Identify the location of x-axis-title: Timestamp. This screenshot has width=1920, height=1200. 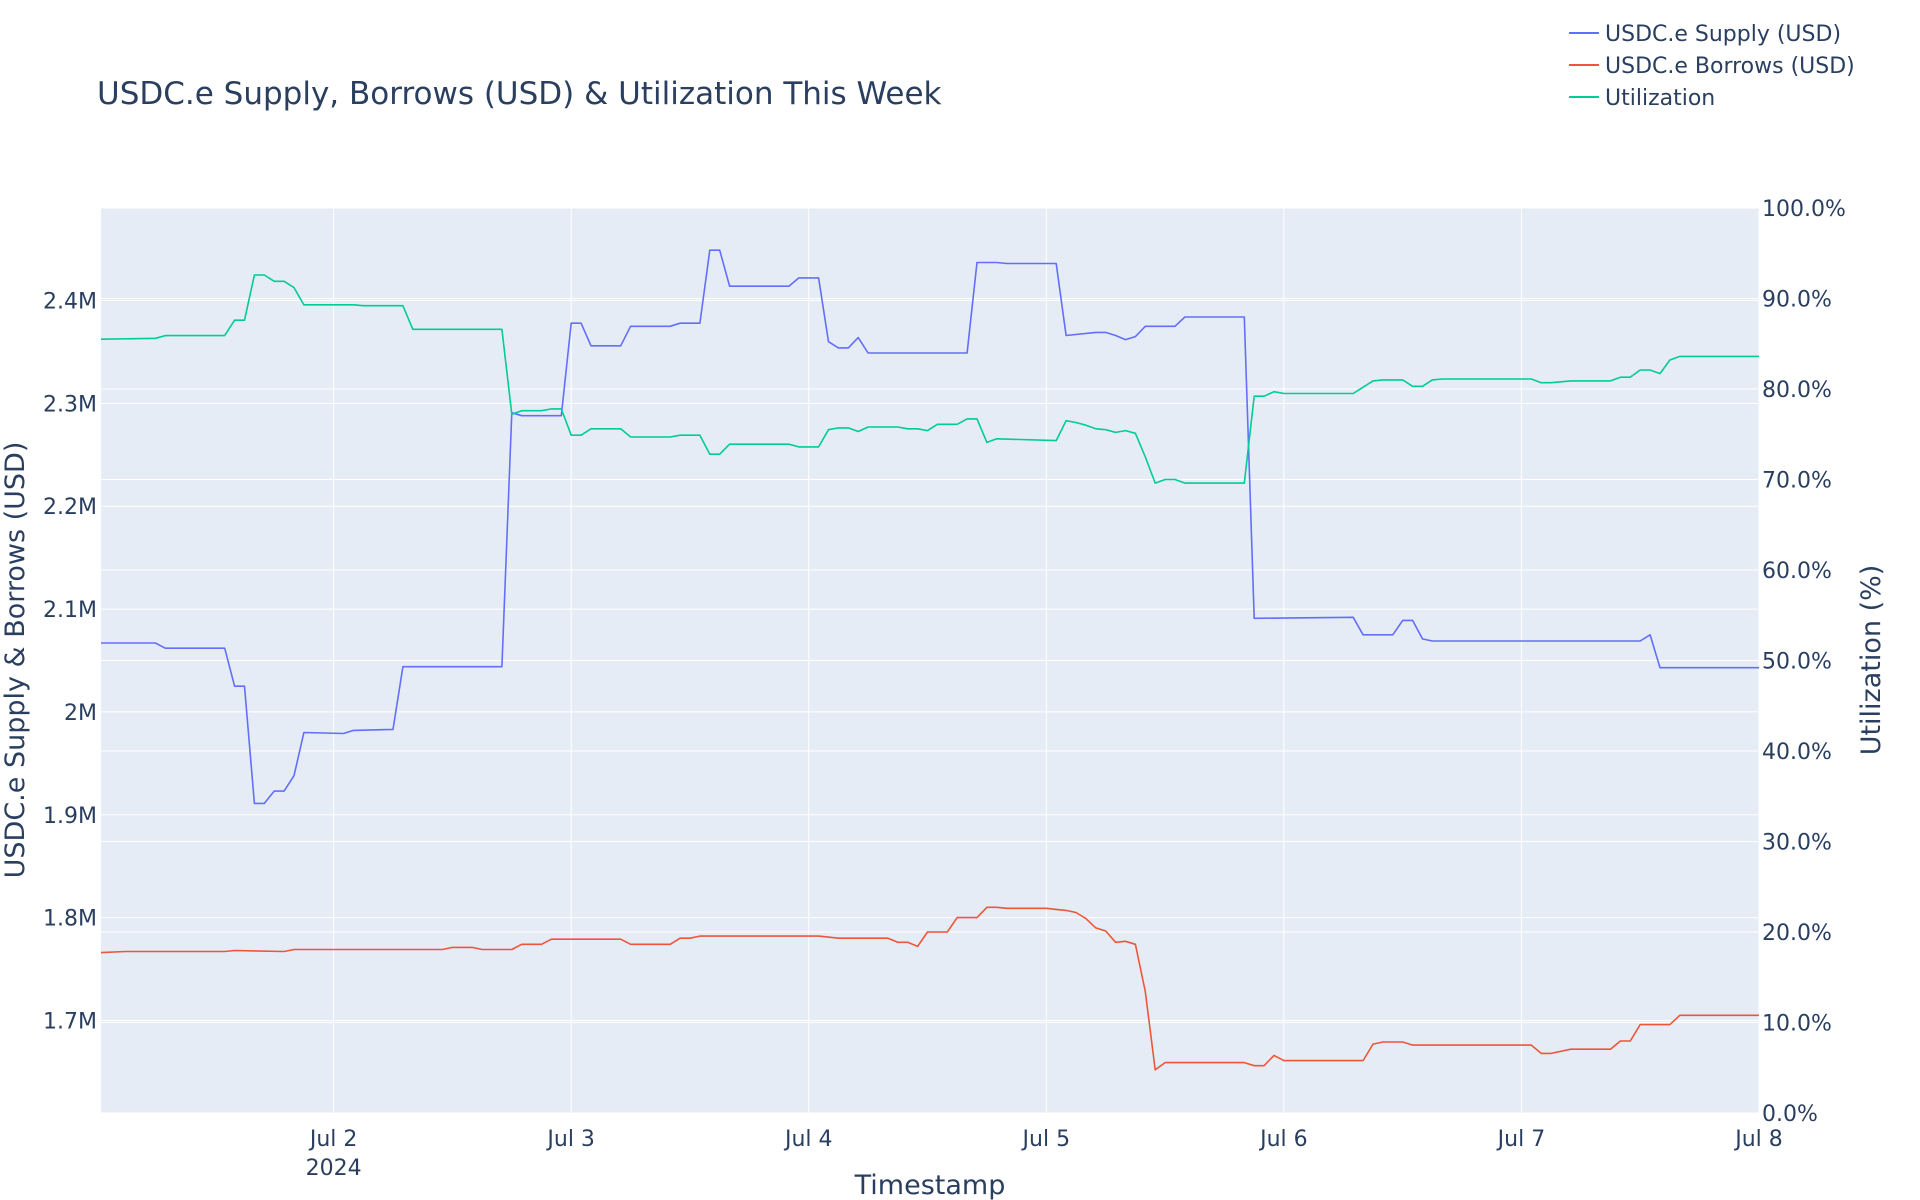
(930, 1185).